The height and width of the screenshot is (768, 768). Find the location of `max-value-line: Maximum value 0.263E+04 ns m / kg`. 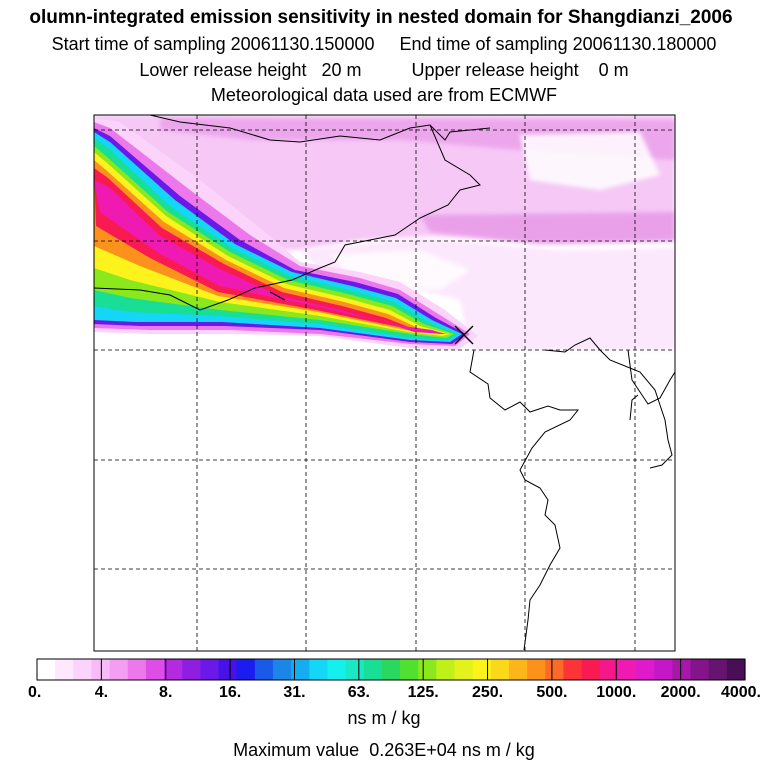

max-value-line: Maximum value 0.263E+04 ns m / kg is located at coordinates (384, 750).